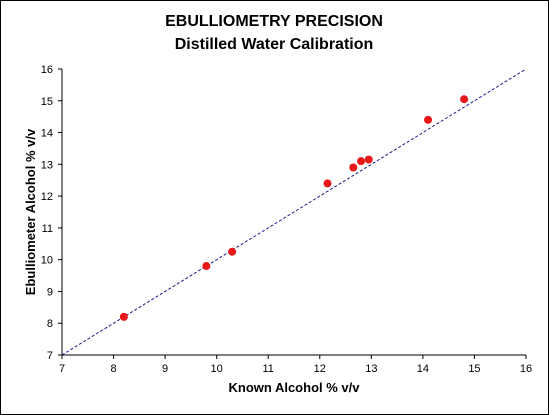 The height and width of the screenshot is (415, 549). What do you see at coordinates (47, 197) in the screenshot?
I see `y-tick-label: 12` at bounding box center [47, 197].